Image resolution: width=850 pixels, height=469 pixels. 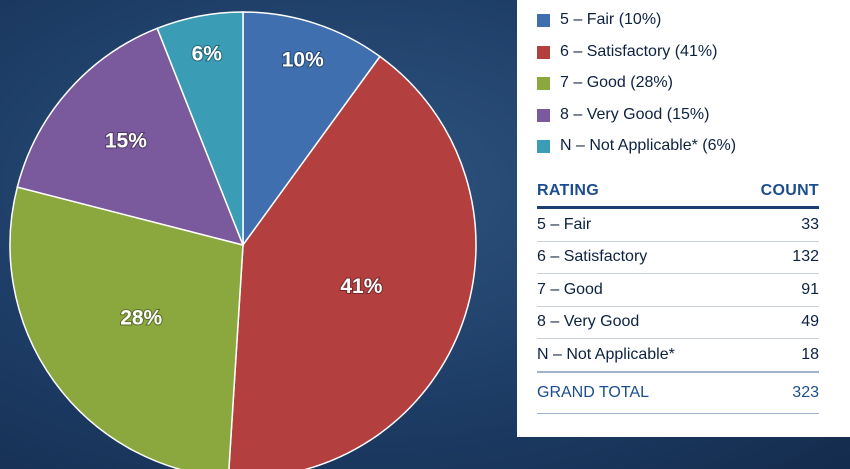 I want to click on table-row: GRAND TOTAL 323, so click(x=678, y=392).